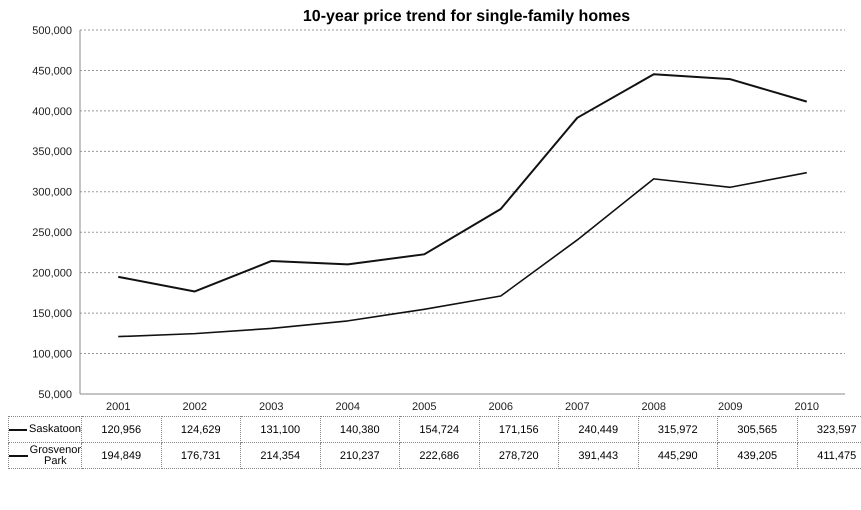  I want to click on y-tick-label: 50,000, so click(55, 394).